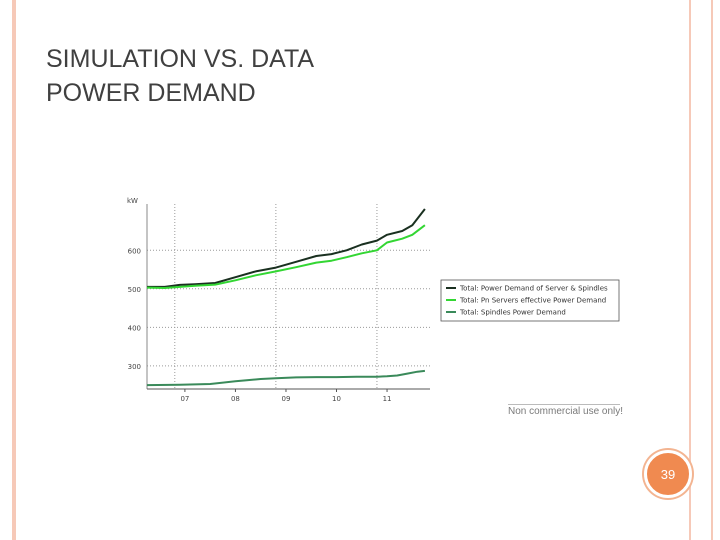 This screenshot has height=540, width=720. What do you see at coordinates (134, 367) in the screenshot?
I see `y-tick-label: 300` at bounding box center [134, 367].